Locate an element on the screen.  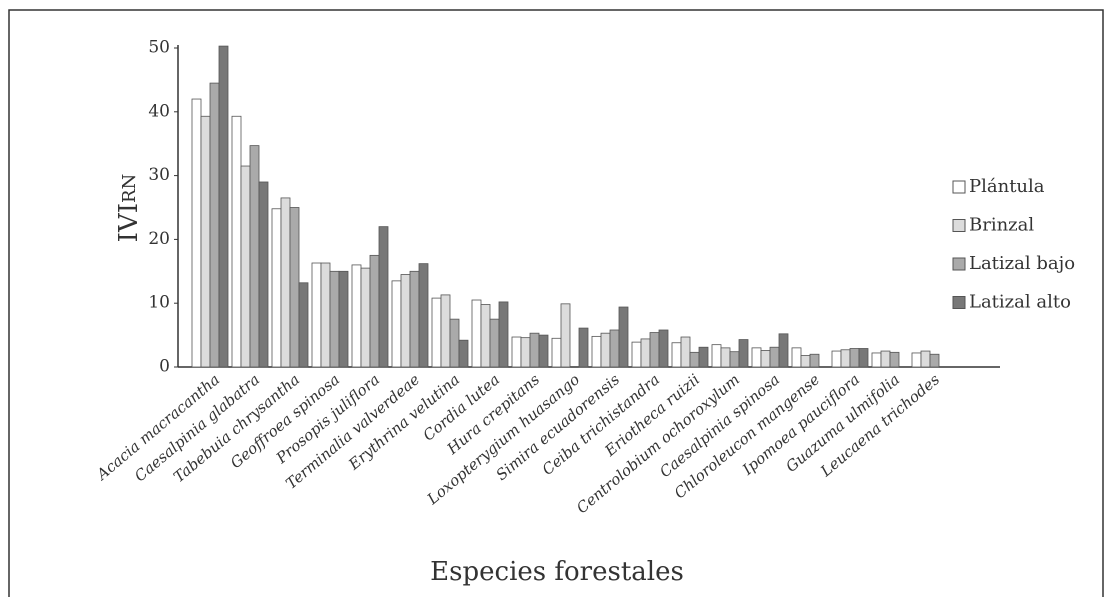
y-tick-label: 0 is located at coordinates (164, 367).